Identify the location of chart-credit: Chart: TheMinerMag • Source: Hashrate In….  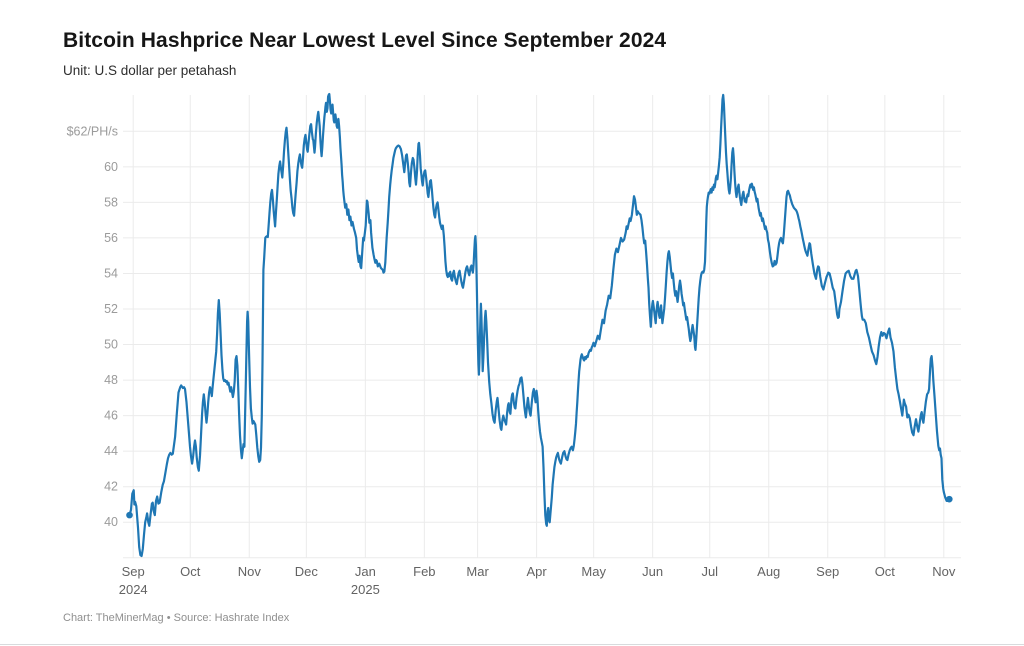
(176, 618).